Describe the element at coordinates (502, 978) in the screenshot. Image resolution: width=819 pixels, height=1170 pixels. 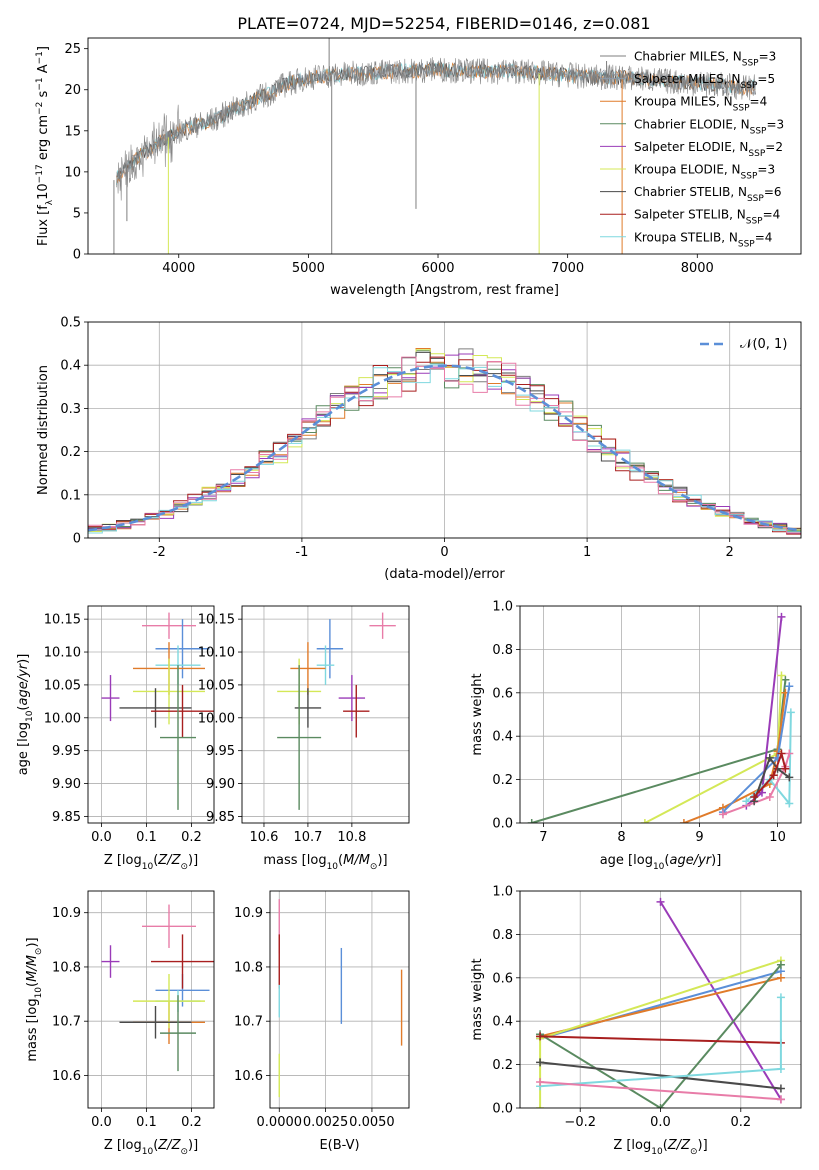
I see `y-tick-label: 0.6` at that location.